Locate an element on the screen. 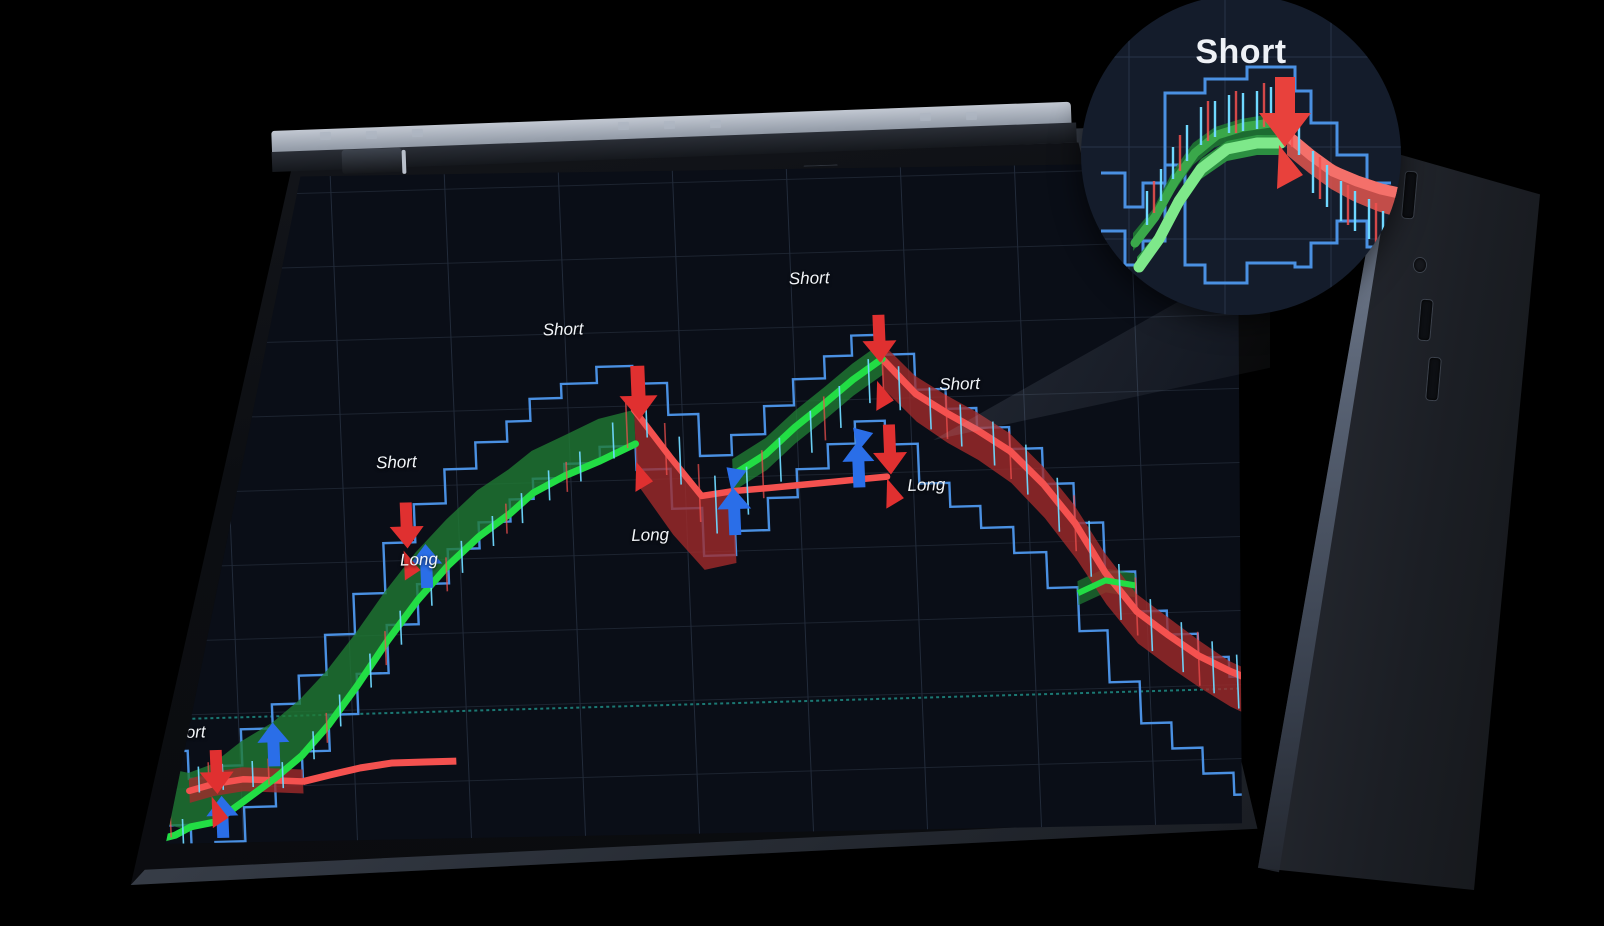 The image size is (1604, 926). magnifier-lens: Short is located at coordinates (1241, 157).